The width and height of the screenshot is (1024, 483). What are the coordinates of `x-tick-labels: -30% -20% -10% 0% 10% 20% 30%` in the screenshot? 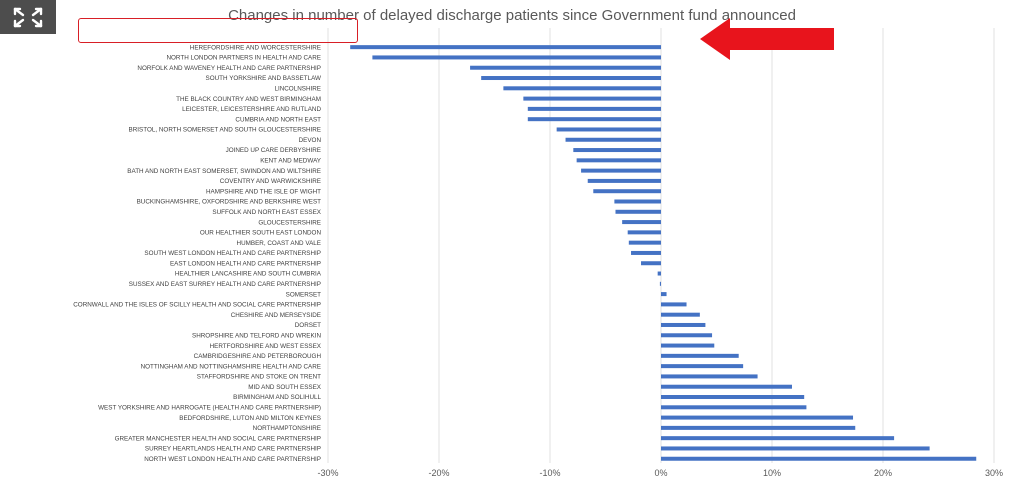 It's located at (660, 473).